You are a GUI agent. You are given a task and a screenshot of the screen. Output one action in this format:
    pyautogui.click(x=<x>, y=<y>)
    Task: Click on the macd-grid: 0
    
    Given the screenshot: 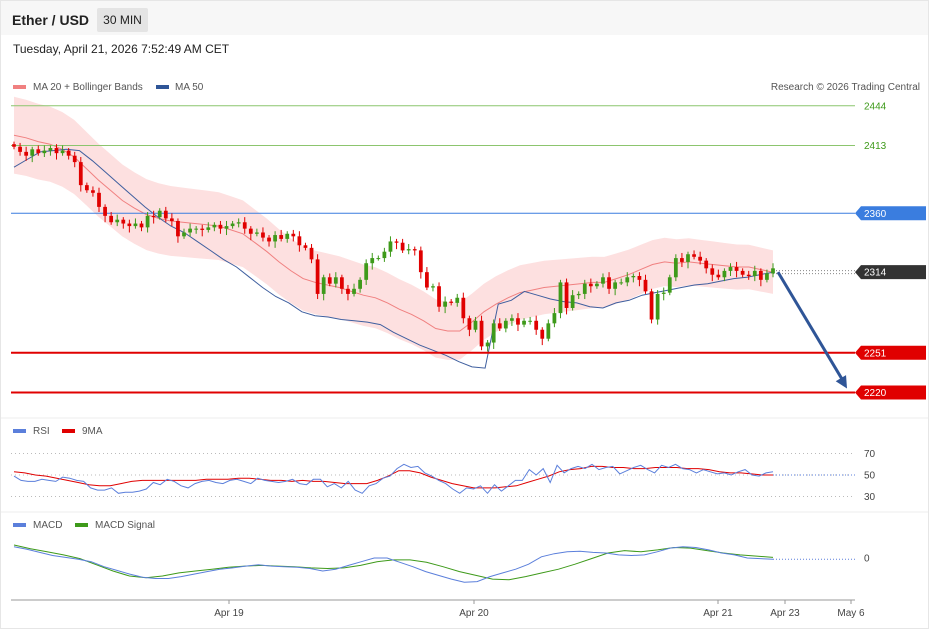 What is the action you would take?
    pyautogui.click(x=867, y=559)
    